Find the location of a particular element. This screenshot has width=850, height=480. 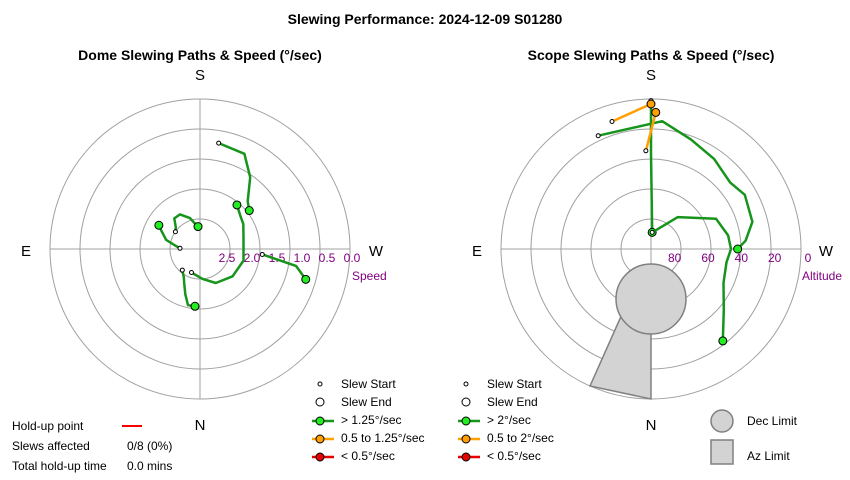

scope-direction-top: S is located at coordinates (651, 75).